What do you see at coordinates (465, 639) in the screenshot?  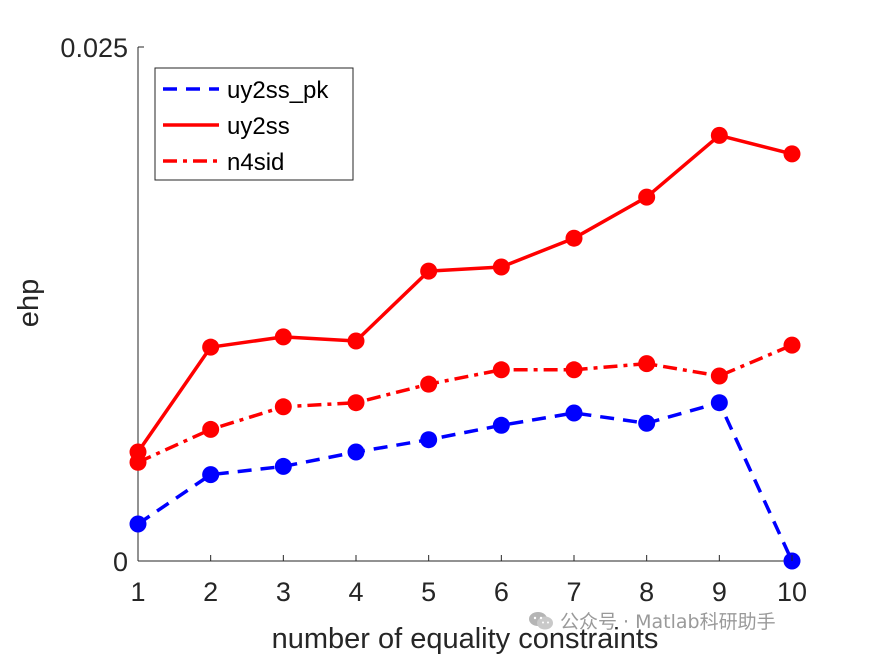 I see `x-axis-label: number of equality constraints` at bounding box center [465, 639].